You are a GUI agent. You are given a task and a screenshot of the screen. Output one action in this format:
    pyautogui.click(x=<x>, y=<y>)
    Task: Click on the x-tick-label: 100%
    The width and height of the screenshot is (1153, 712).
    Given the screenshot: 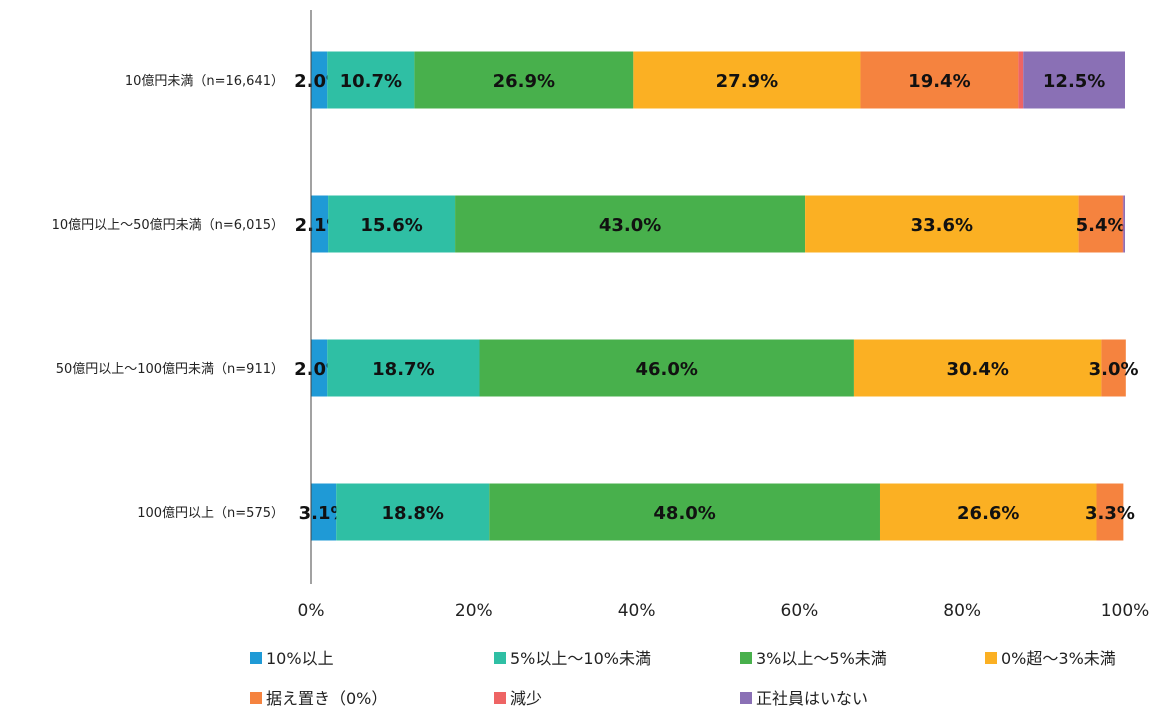 What is the action you would take?
    pyautogui.click(x=1125, y=611)
    